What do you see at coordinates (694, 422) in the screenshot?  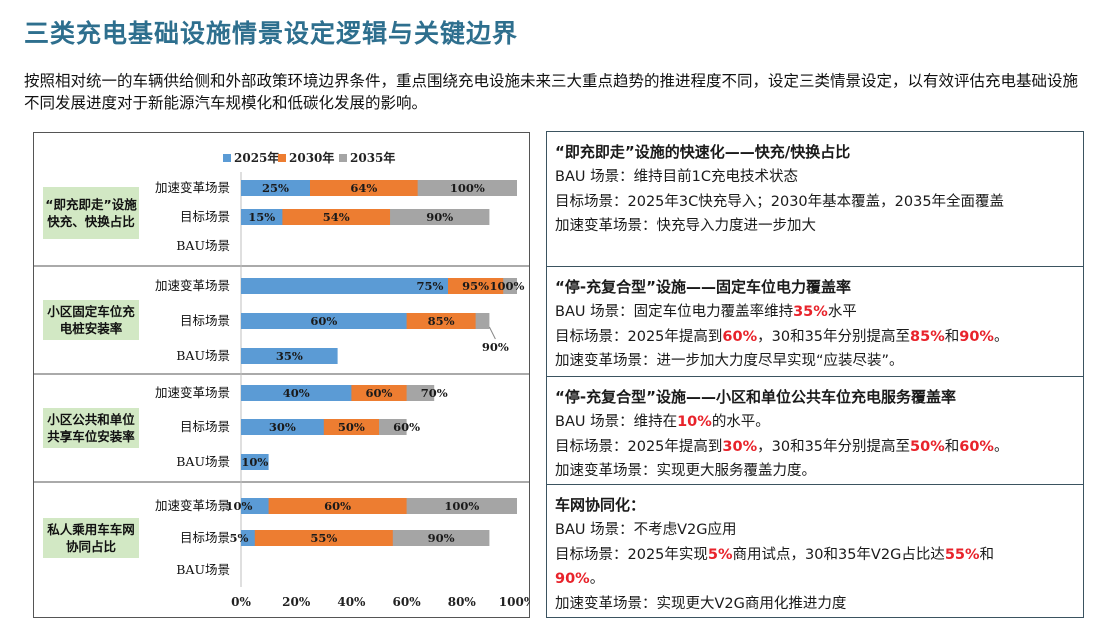 I see `highlight-value: 10%` at bounding box center [694, 422].